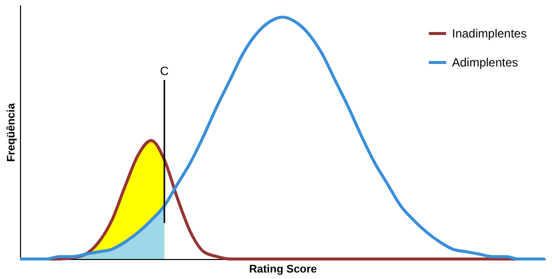 This screenshot has width=552, height=279. What do you see at coordinates (283, 270) in the screenshot?
I see `x-axis-title: Rating Score` at bounding box center [283, 270].